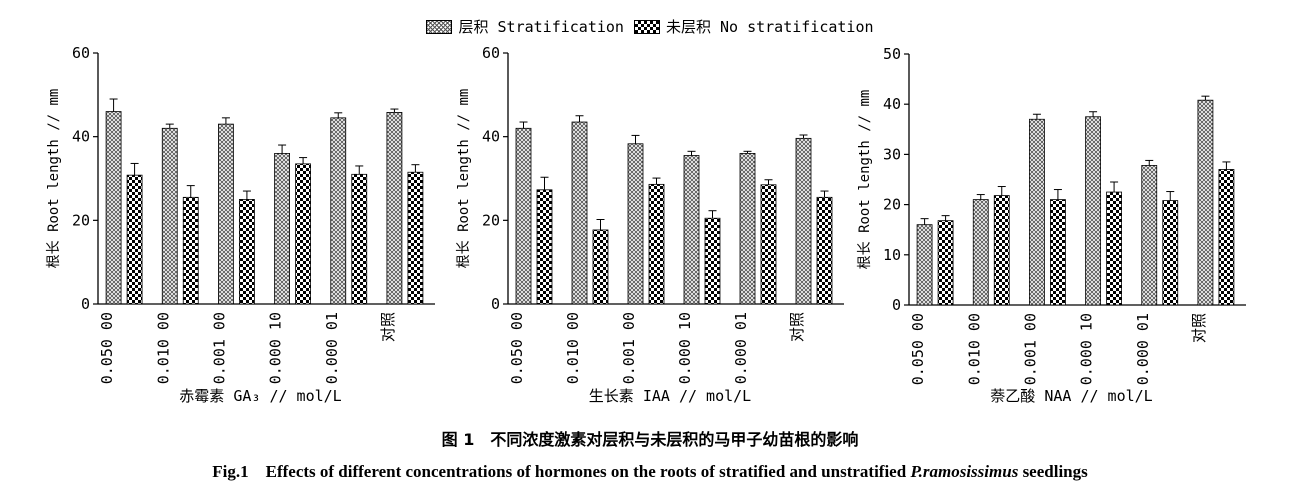  I want to click on stratification-swatch-icon, so click(439, 26).